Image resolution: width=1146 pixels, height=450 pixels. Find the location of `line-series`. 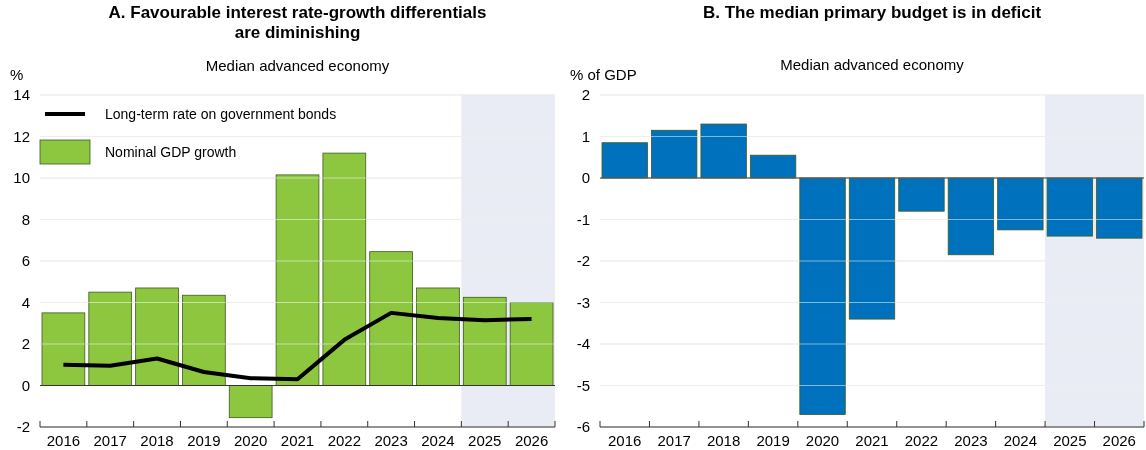

line-series is located at coordinates (297, 346).